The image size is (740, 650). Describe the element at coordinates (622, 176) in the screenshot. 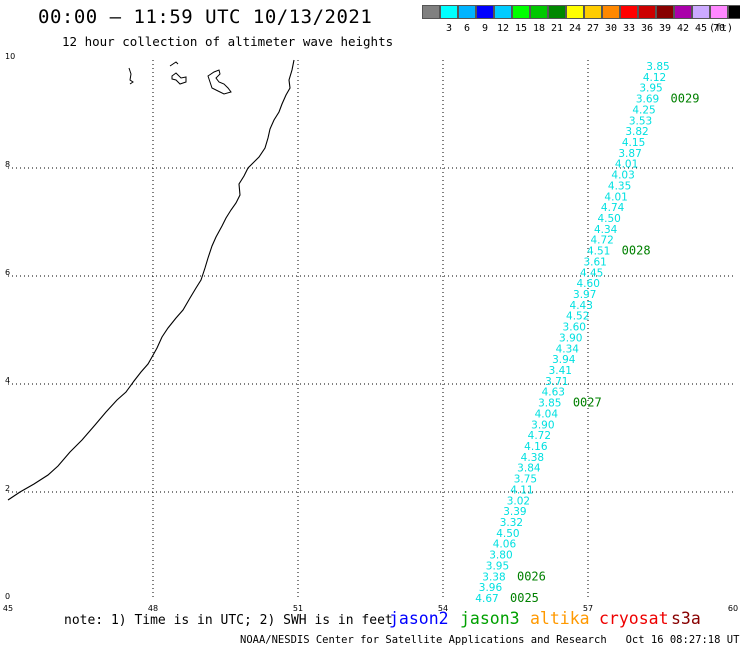

I see `swh-value: 4.03` at that location.